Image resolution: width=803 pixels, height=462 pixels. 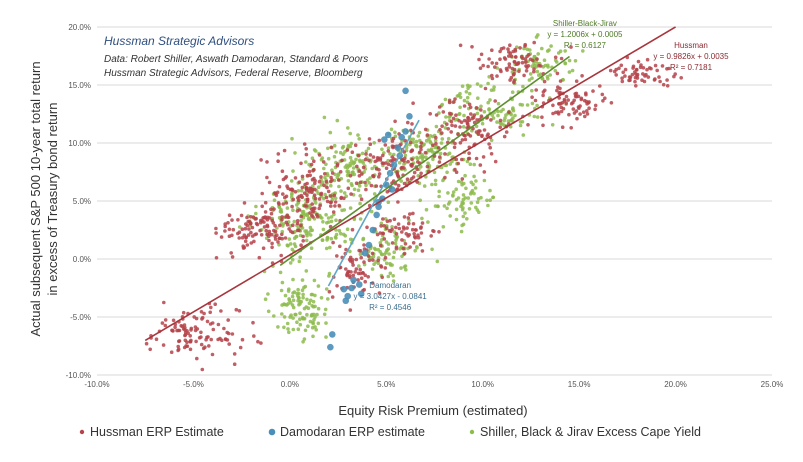 What do you see at coordinates (96, 384) in the screenshot?
I see `x-tick-label: -10.0%` at bounding box center [96, 384].